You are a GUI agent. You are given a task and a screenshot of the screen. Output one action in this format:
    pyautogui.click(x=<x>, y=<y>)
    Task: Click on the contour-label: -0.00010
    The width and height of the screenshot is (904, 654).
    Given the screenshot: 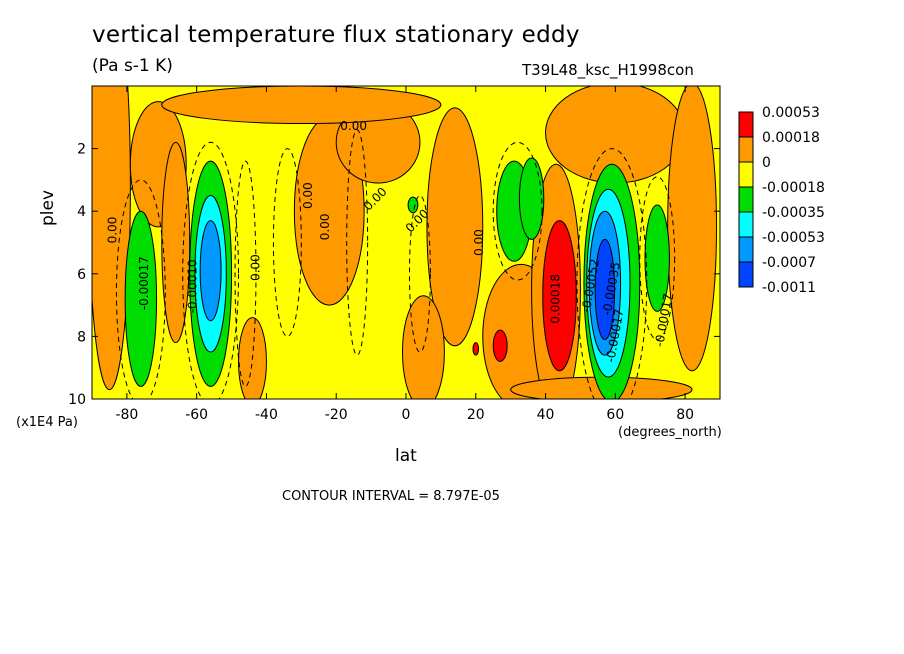 What is the action you would take?
    pyautogui.click(x=193, y=286)
    